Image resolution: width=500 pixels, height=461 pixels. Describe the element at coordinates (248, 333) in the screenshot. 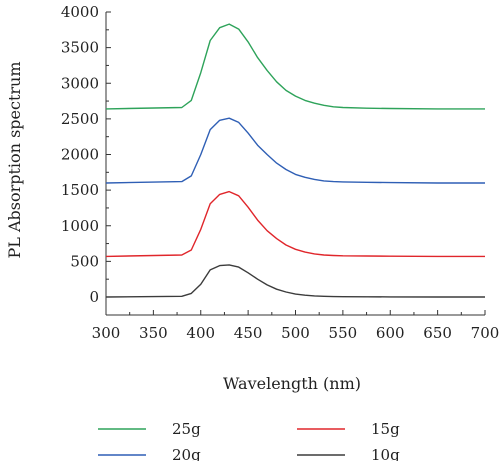

I see `x-tick-label: 450` at that location.